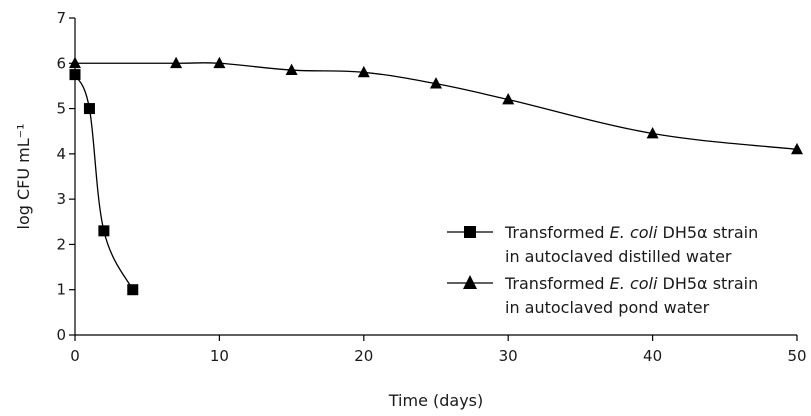 Image resolution: width=811 pixels, height=416 pixels. Describe the element at coordinates (61, 109) in the screenshot. I see `y-tick-label: 5` at that location.